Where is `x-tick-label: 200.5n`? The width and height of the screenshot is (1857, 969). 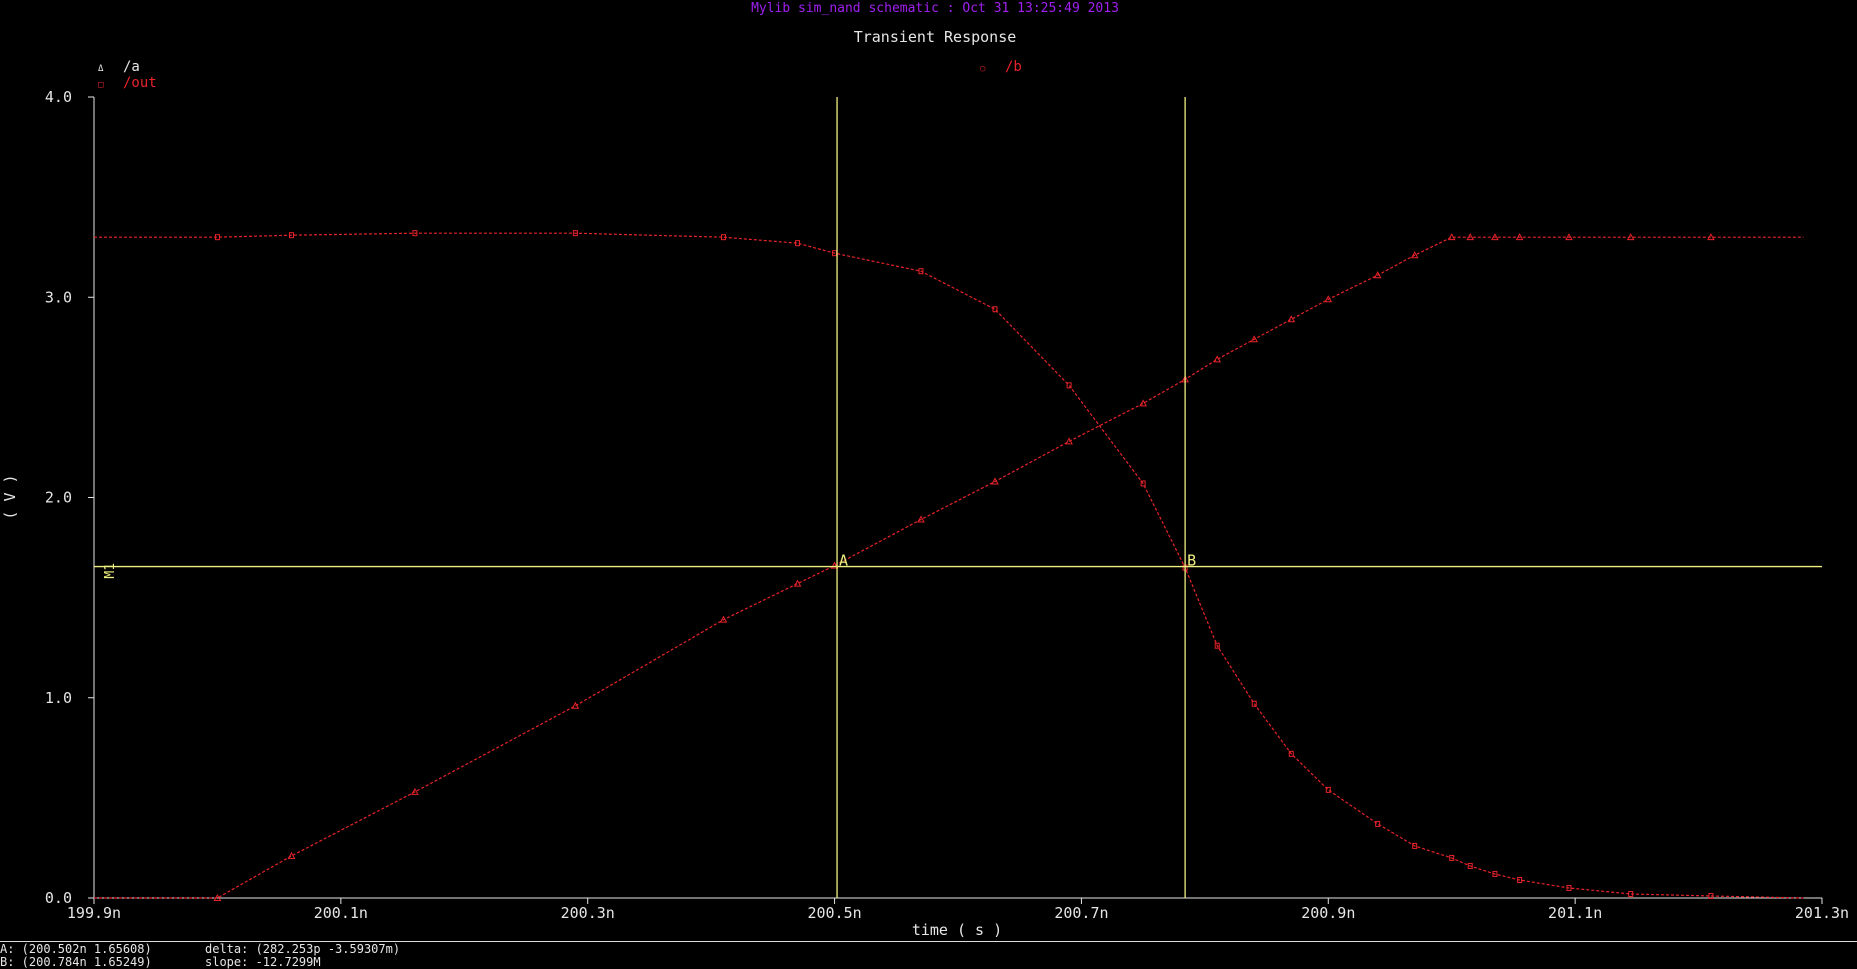
x-tick-label: 200.5n is located at coordinates (834, 913).